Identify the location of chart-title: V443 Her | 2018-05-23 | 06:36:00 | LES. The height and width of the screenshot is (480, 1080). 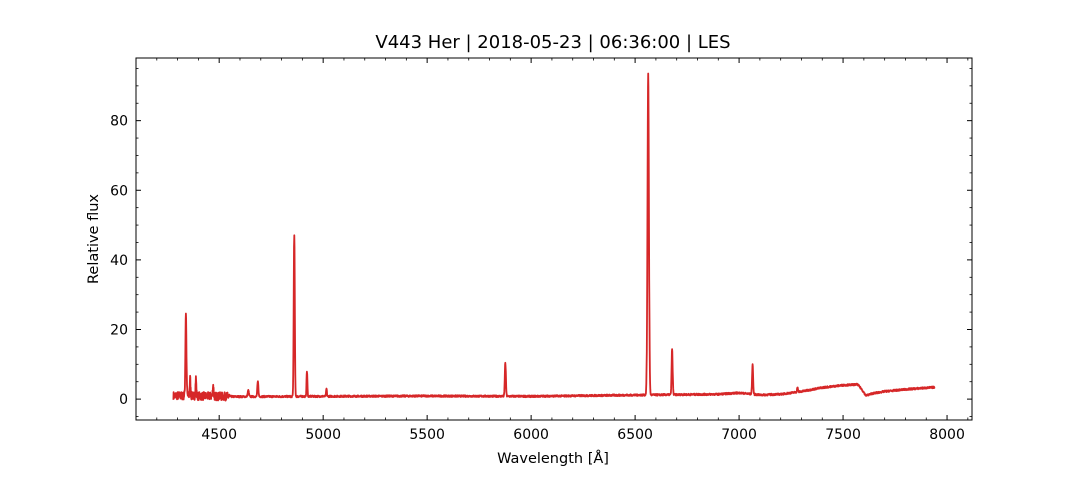
(552, 42).